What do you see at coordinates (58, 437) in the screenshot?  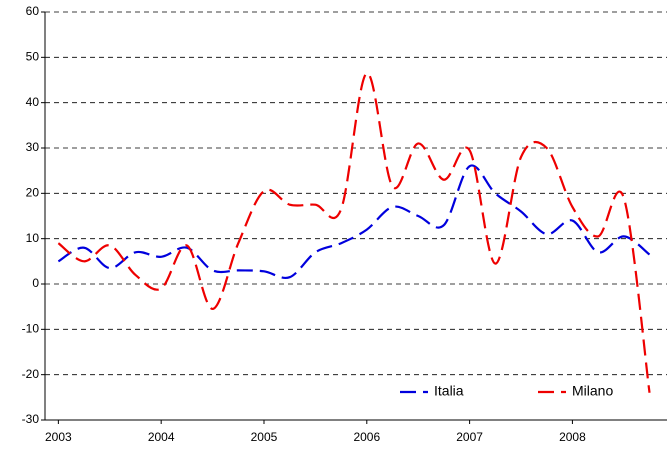 I see `x-tick-label: 2003` at bounding box center [58, 437].